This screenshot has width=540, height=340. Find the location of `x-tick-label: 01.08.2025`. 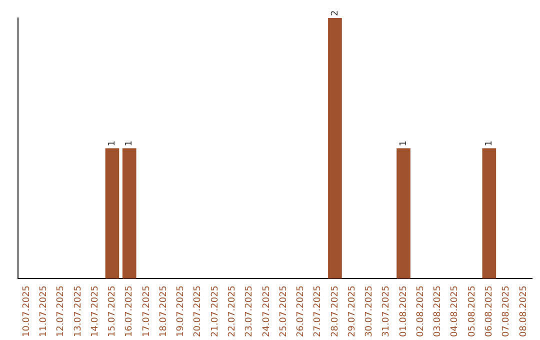

x-tick-label: 01.08.2025 is located at coordinates (403, 311).